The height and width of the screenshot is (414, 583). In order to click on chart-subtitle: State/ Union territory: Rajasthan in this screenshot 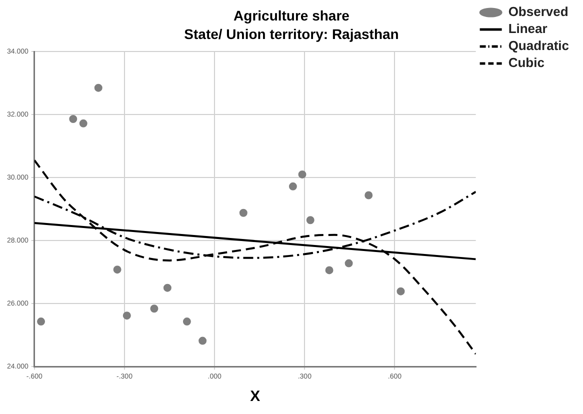, I will do `click(291, 34)`.